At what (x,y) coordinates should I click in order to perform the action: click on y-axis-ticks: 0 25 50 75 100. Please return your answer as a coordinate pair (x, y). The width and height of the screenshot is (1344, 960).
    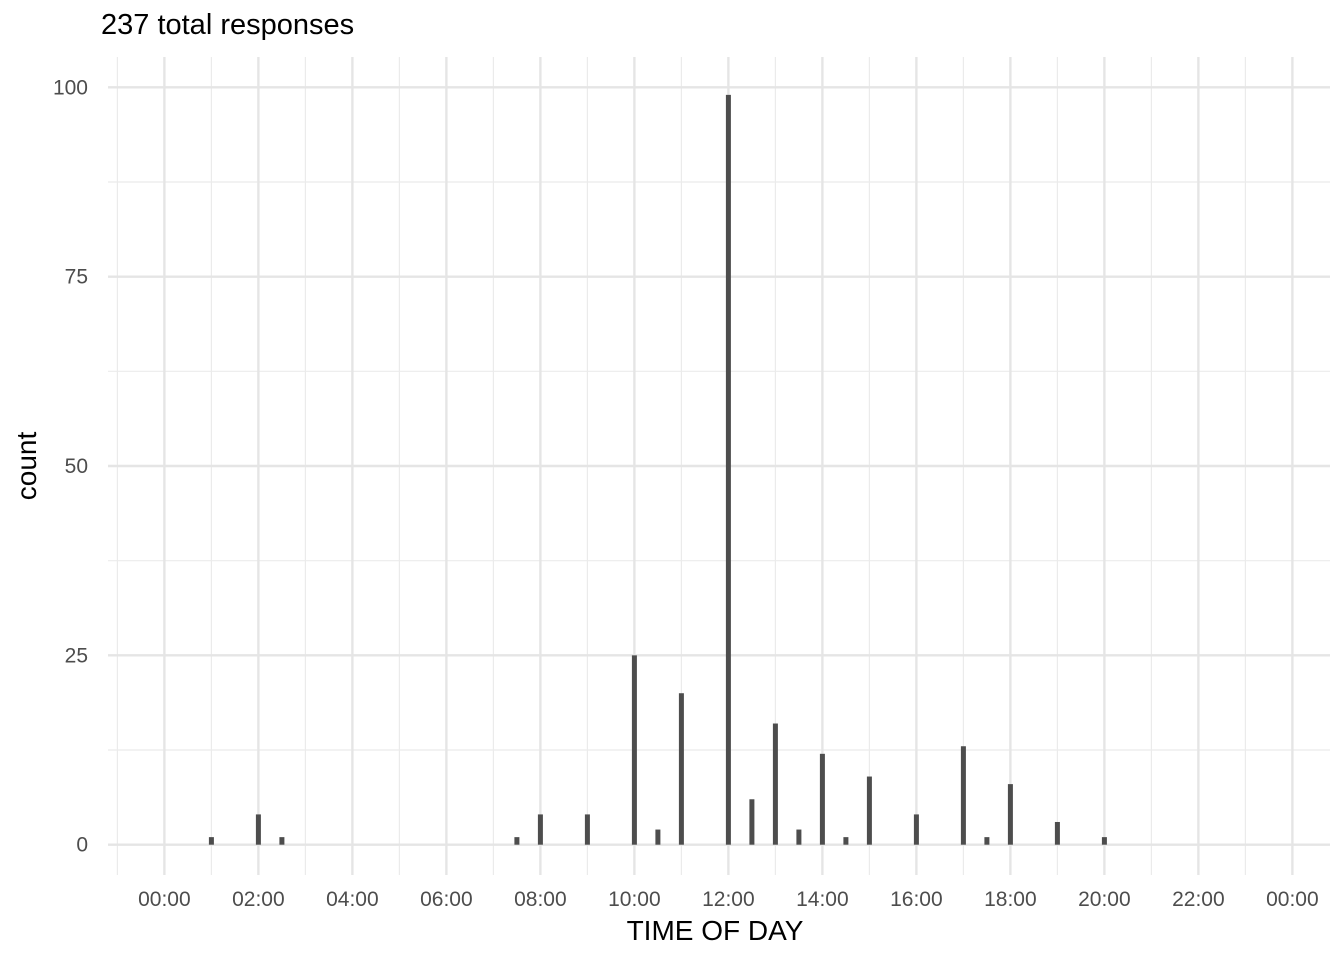
    Looking at the image, I should click on (70, 466).